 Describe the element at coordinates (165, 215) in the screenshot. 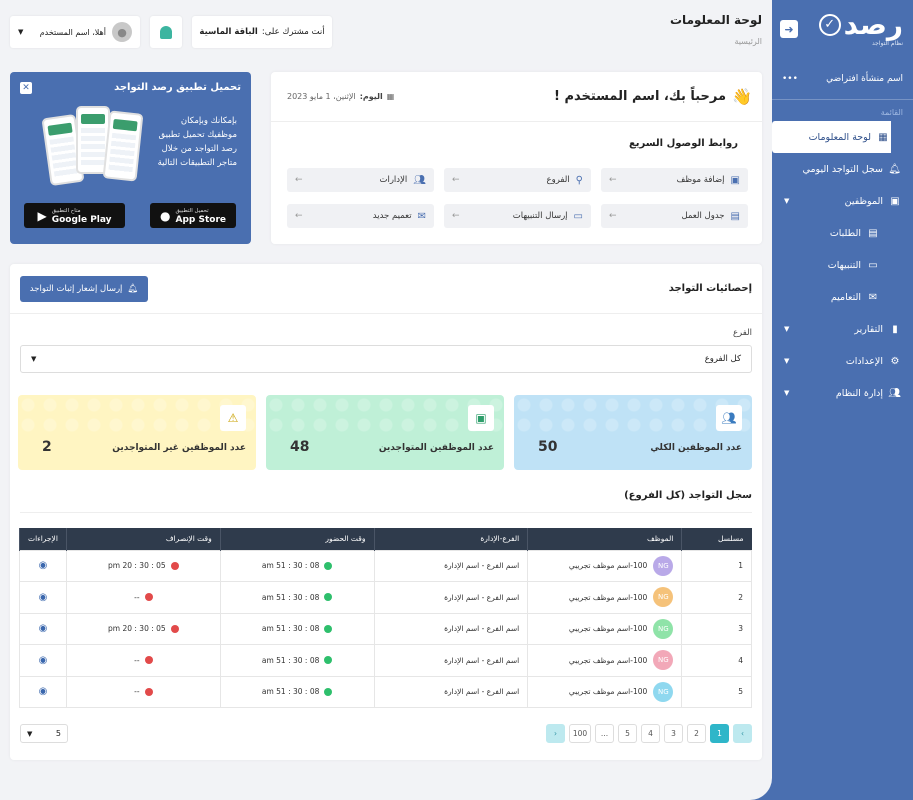

I see `apple-icon: ●` at that location.